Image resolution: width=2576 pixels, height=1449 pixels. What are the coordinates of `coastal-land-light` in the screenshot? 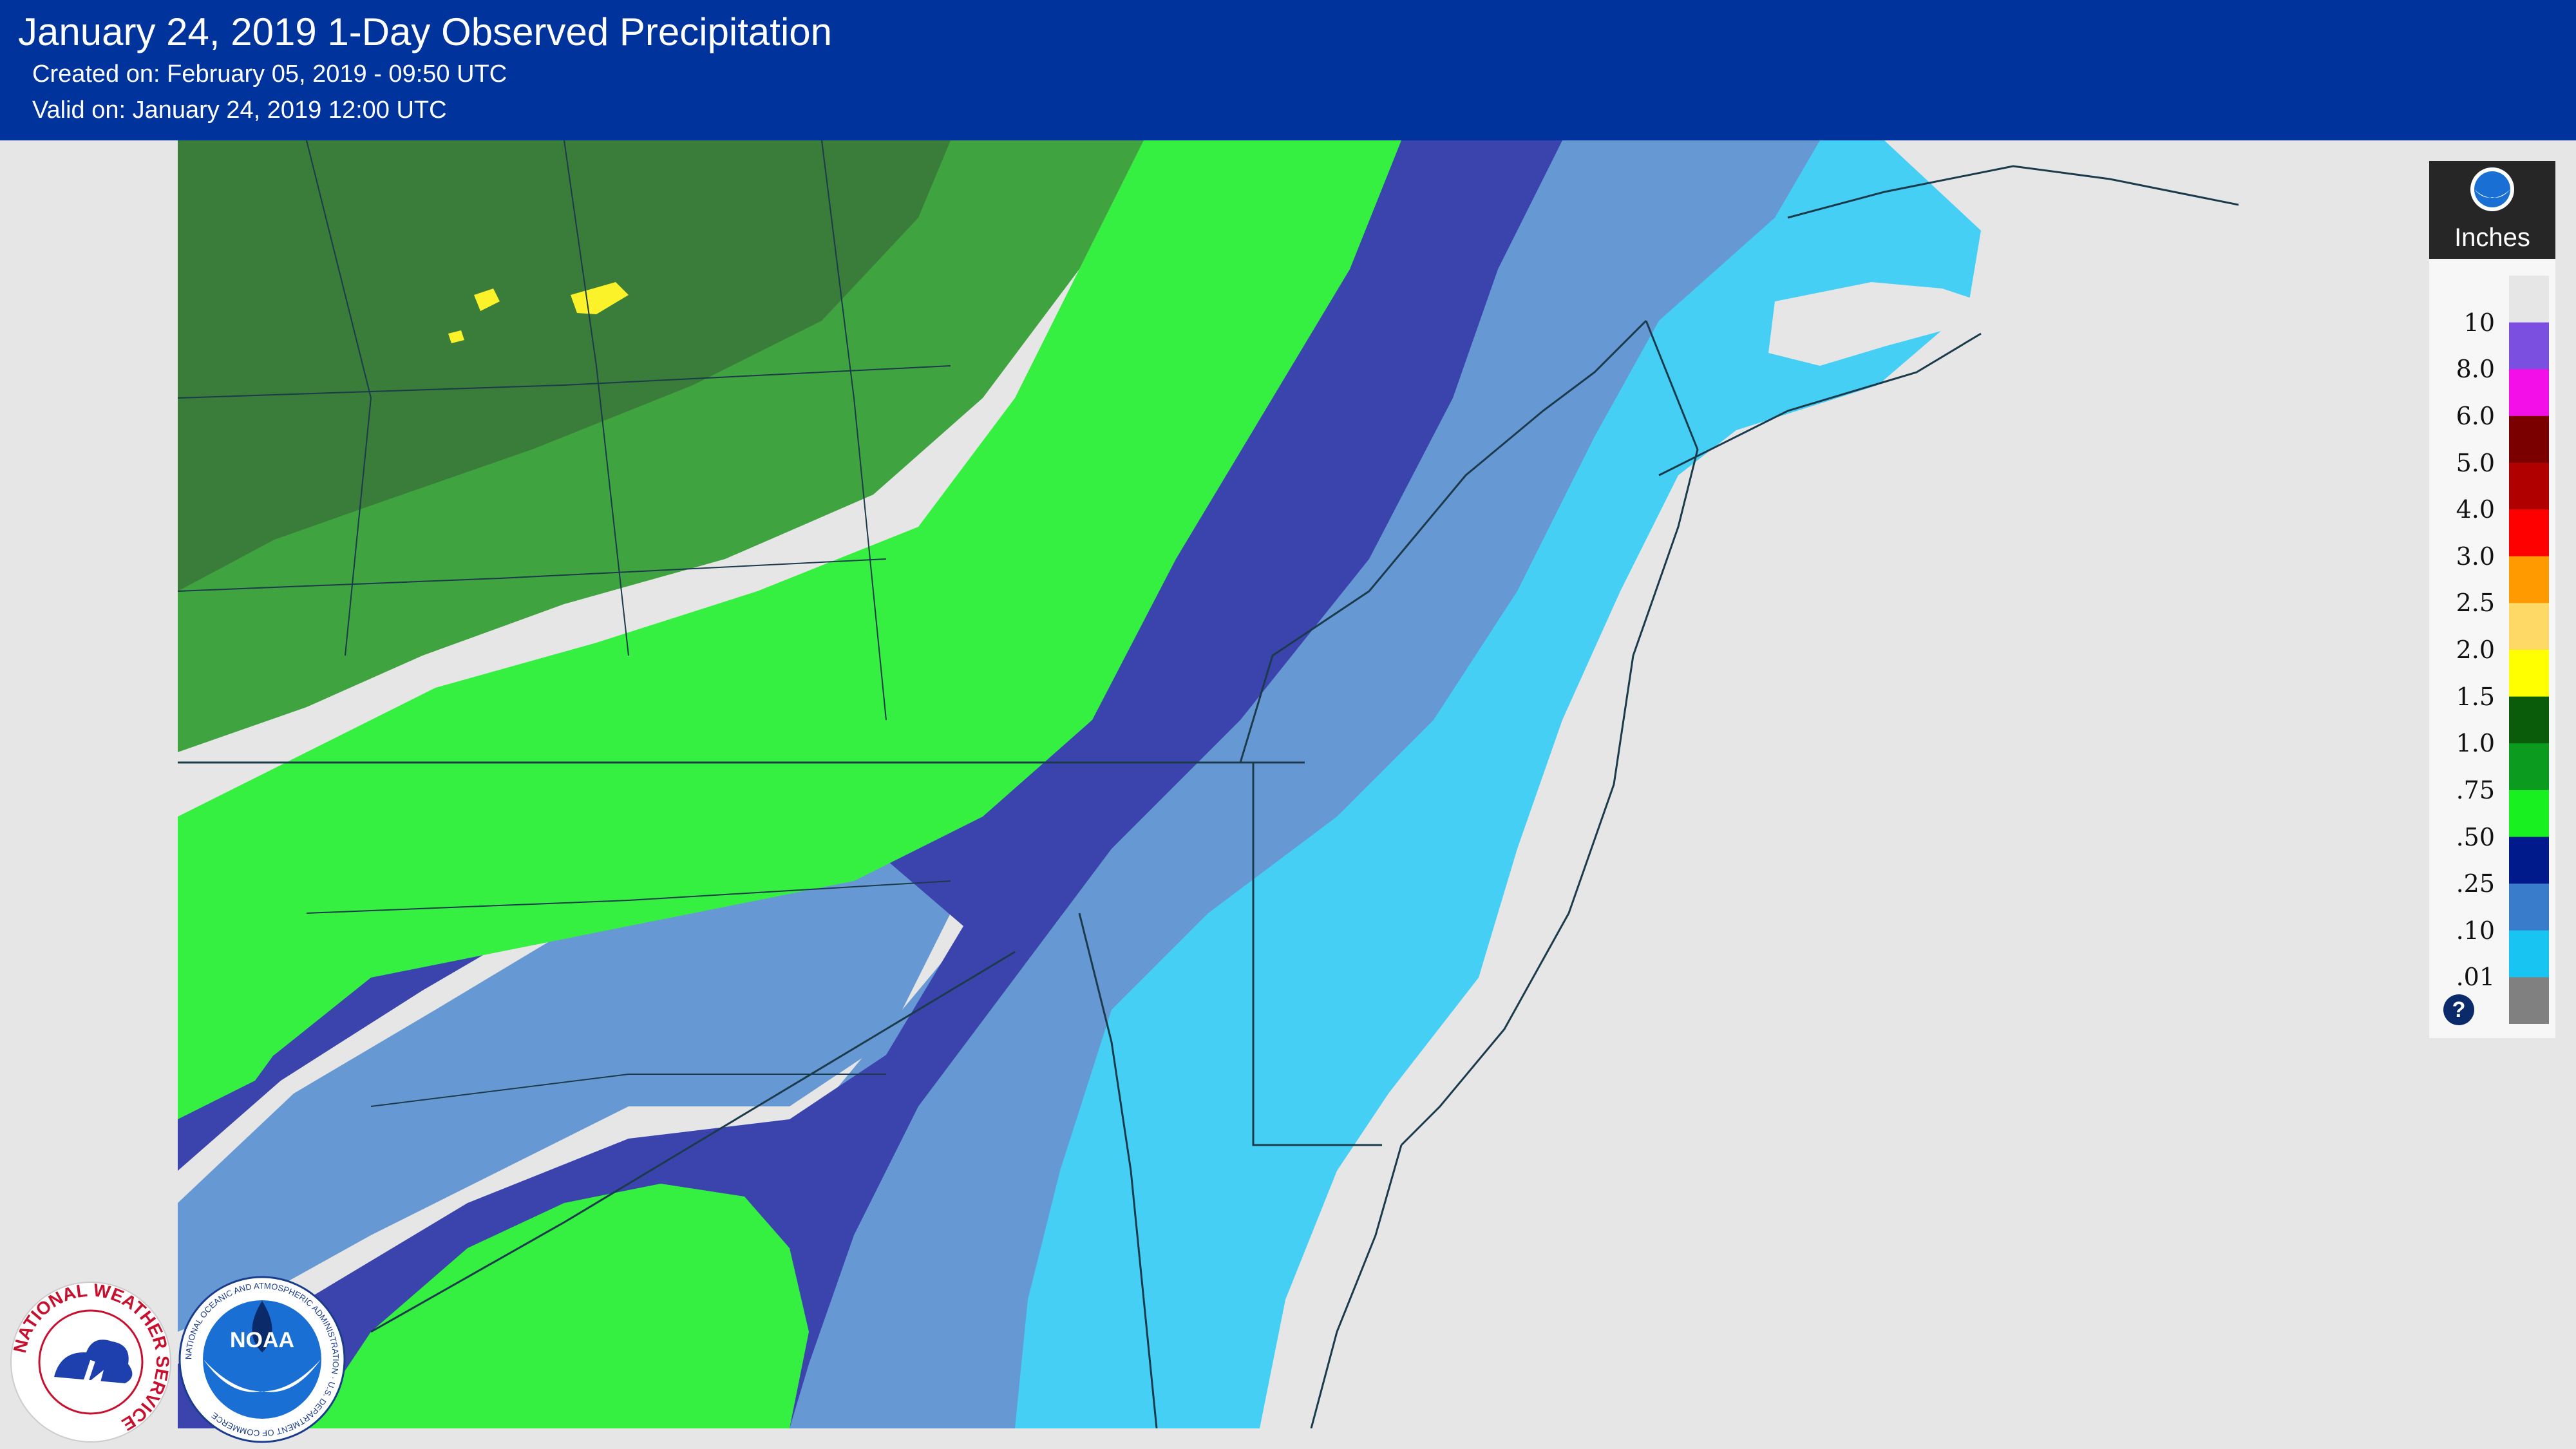 It's located at (1874, 324).